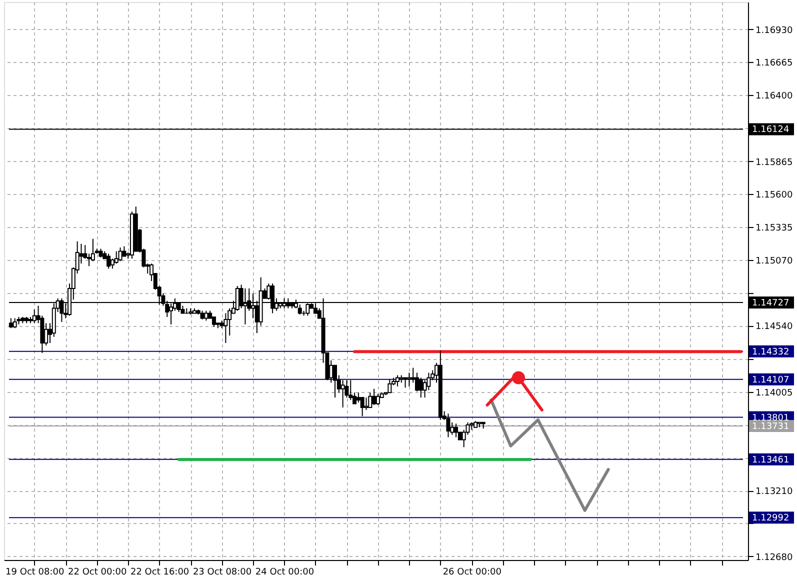 Image resolution: width=797 pixels, height=579 pixels. What do you see at coordinates (771, 352) in the screenshot?
I see `ref-line-label: 1.14332` at bounding box center [771, 352].